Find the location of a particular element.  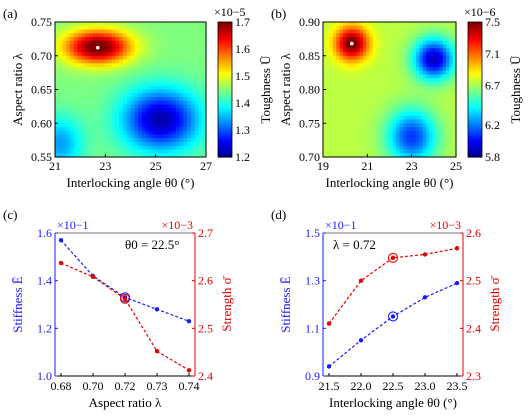

panel-tag: (a) is located at coordinates (10, 13).